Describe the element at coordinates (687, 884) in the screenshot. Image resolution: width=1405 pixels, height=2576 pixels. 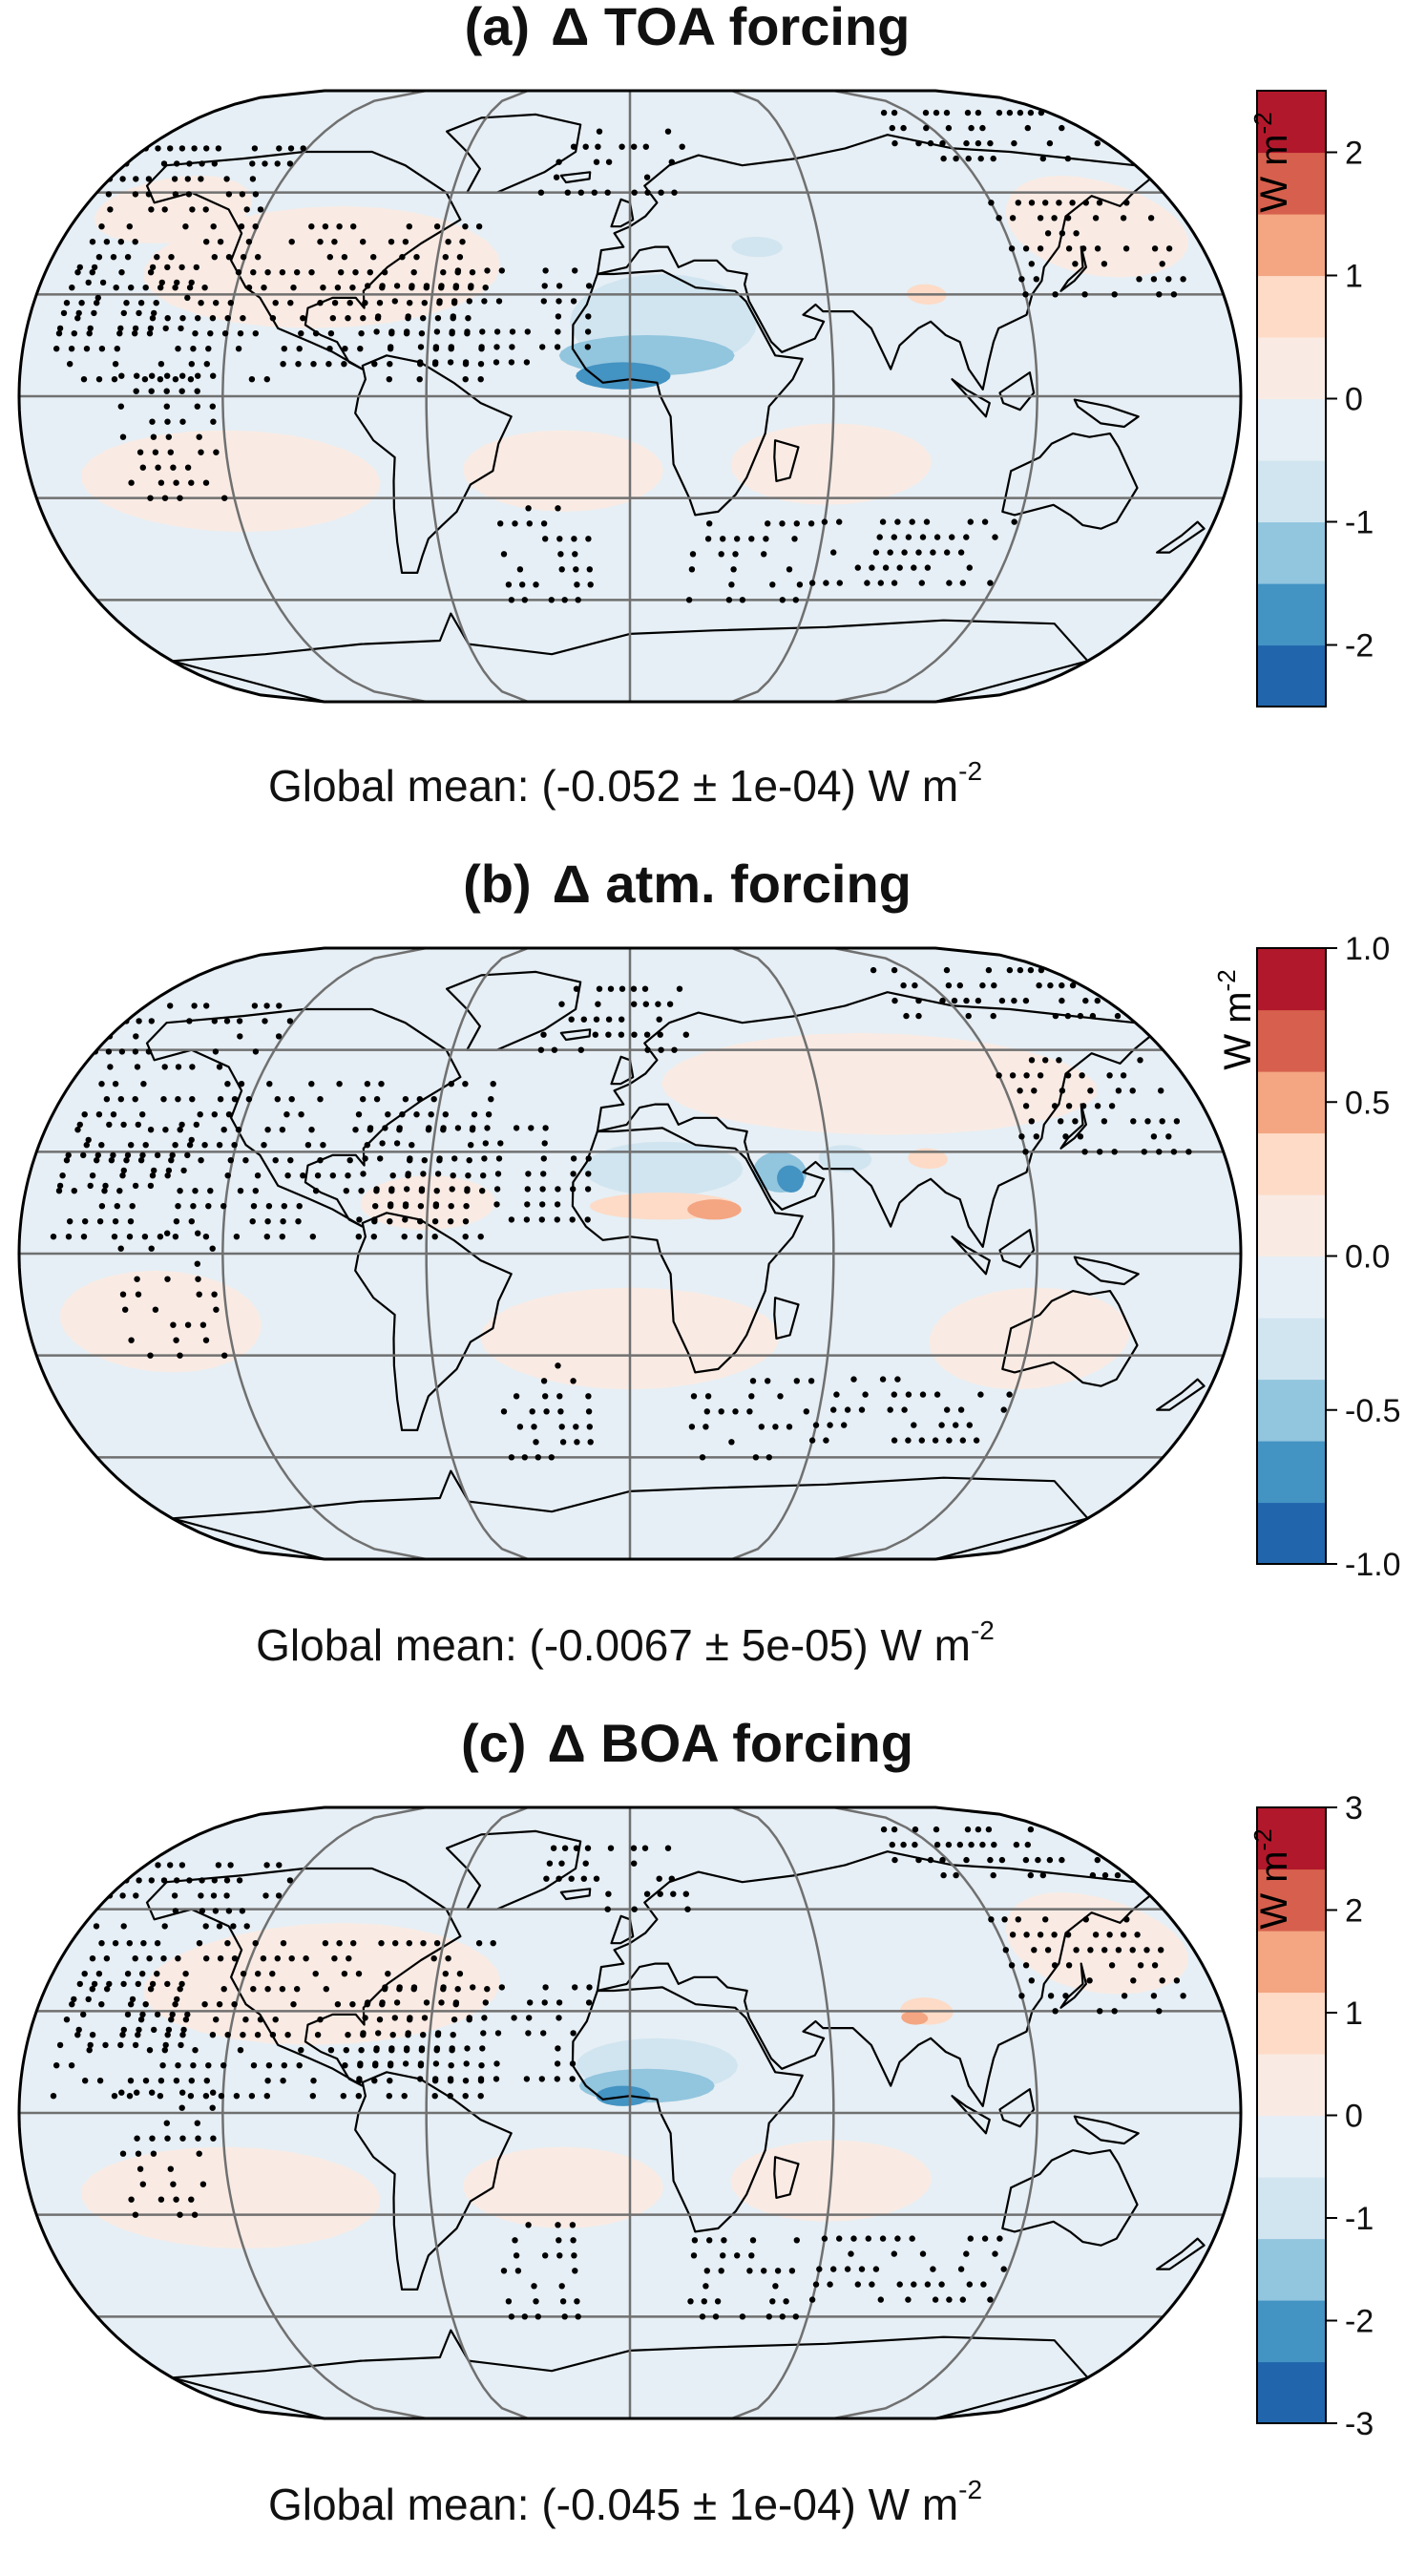
I see `panel-title: (b) Δ atm. forcing` at that location.